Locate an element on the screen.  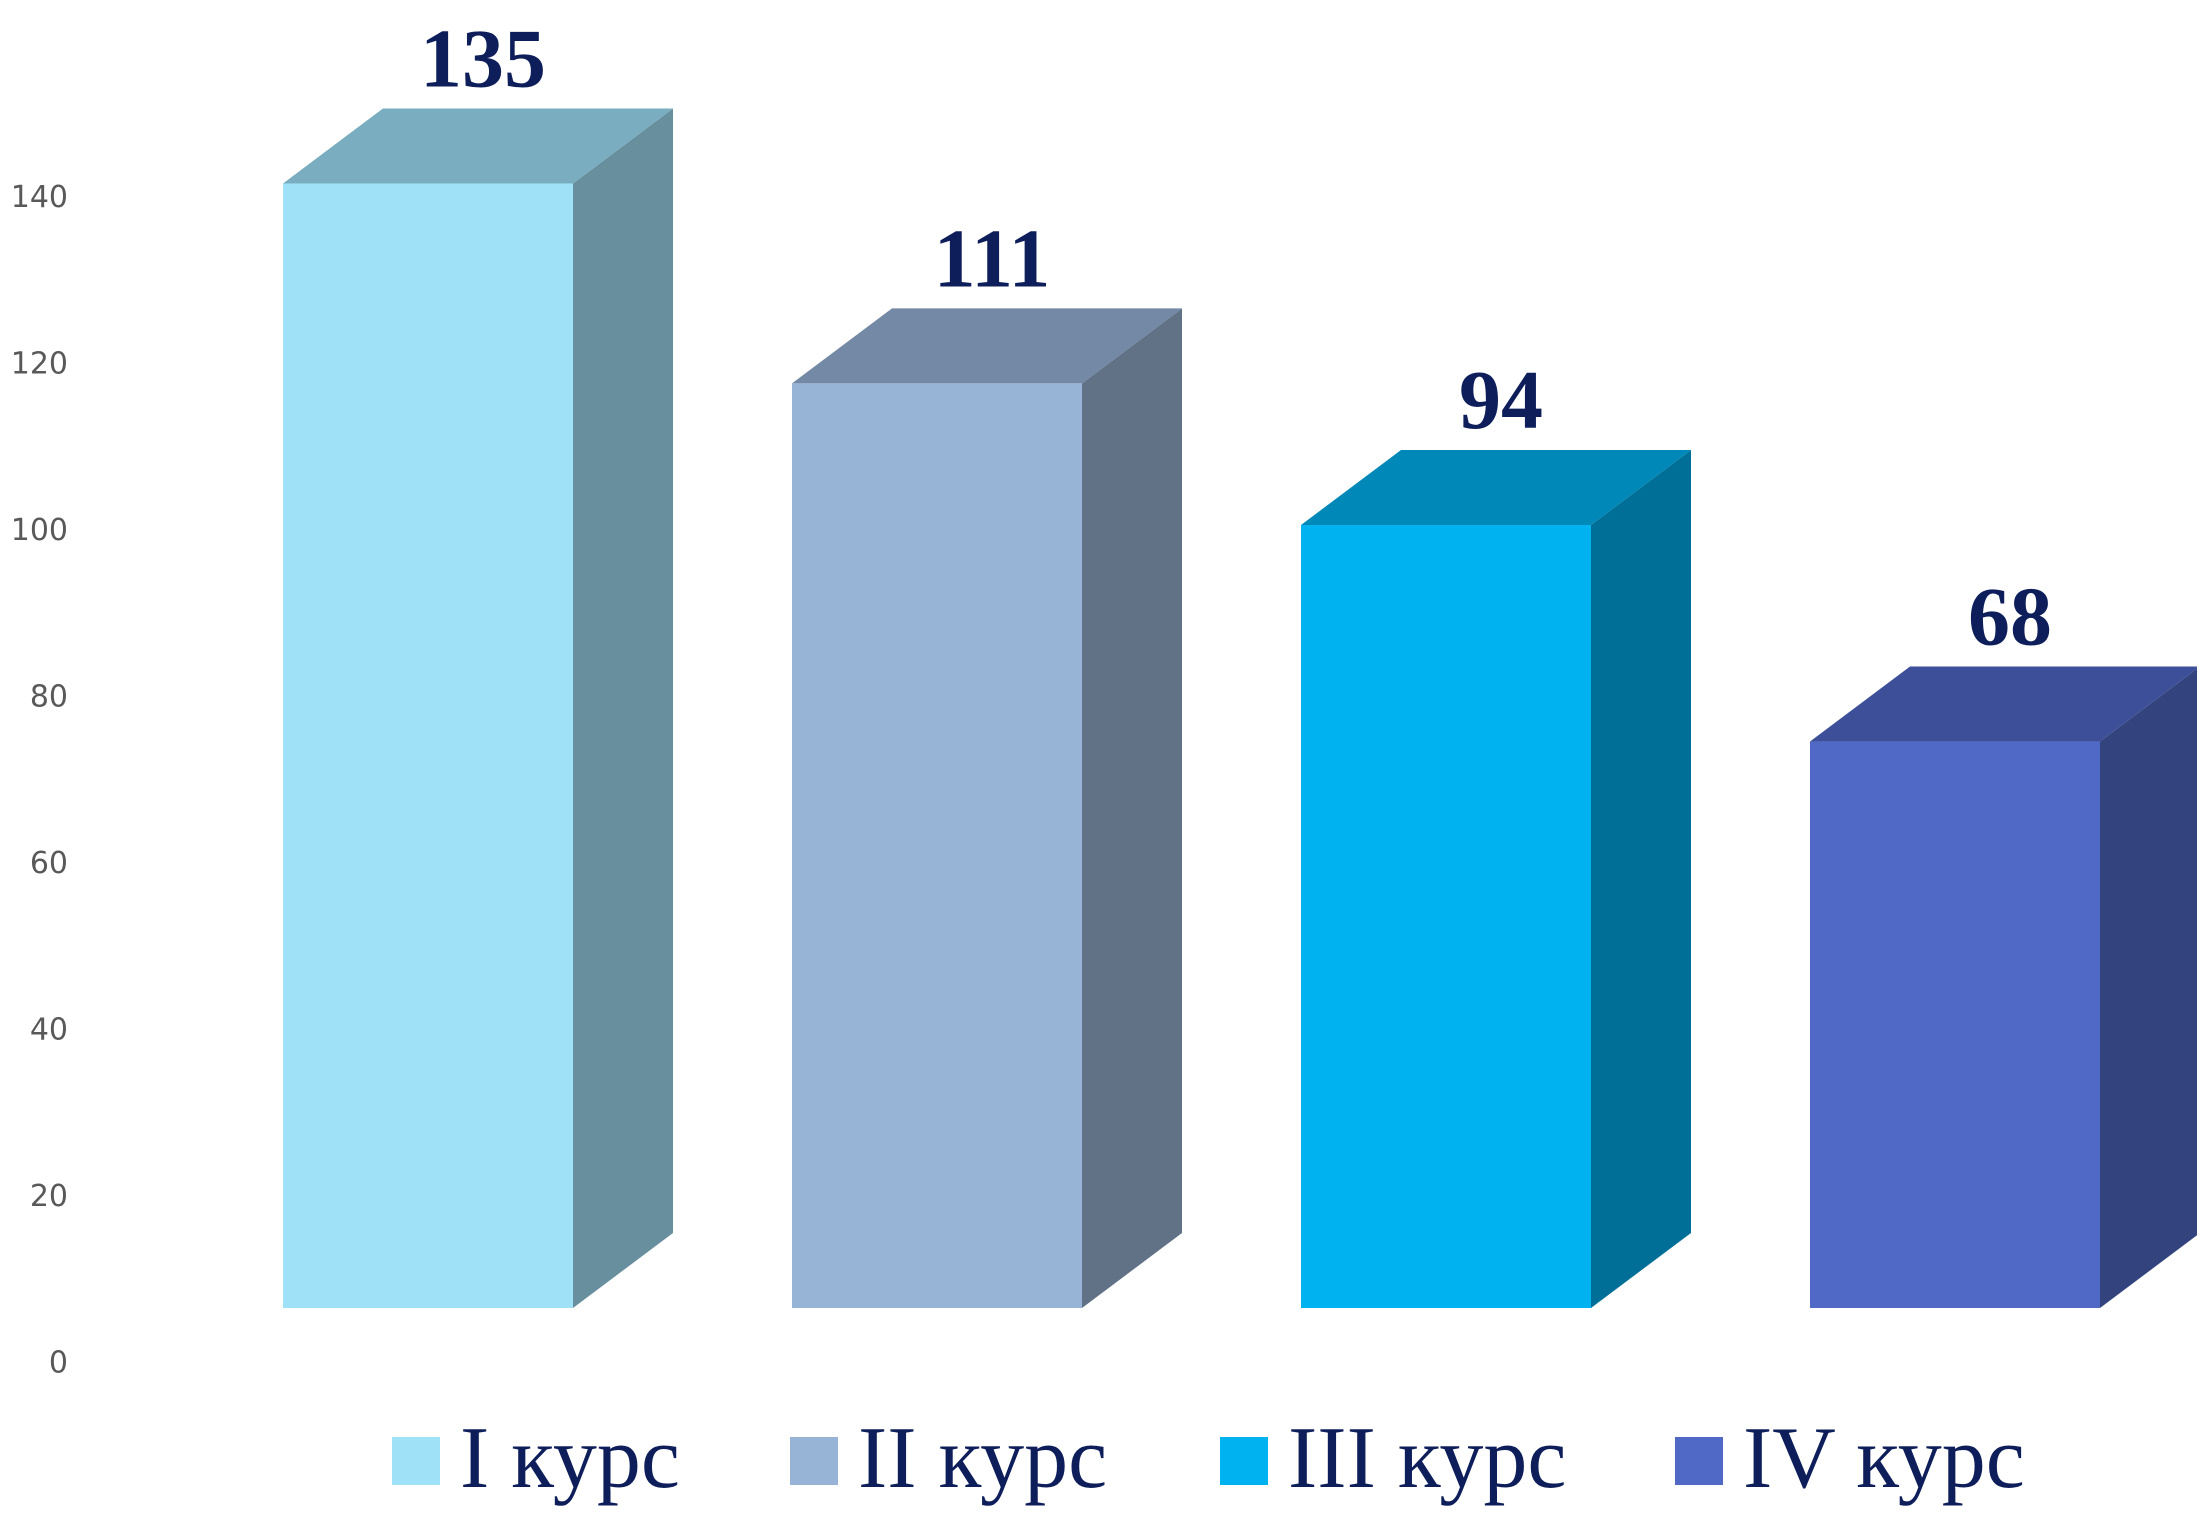
legend-item: II курс is located at coordinates (948, 1458).